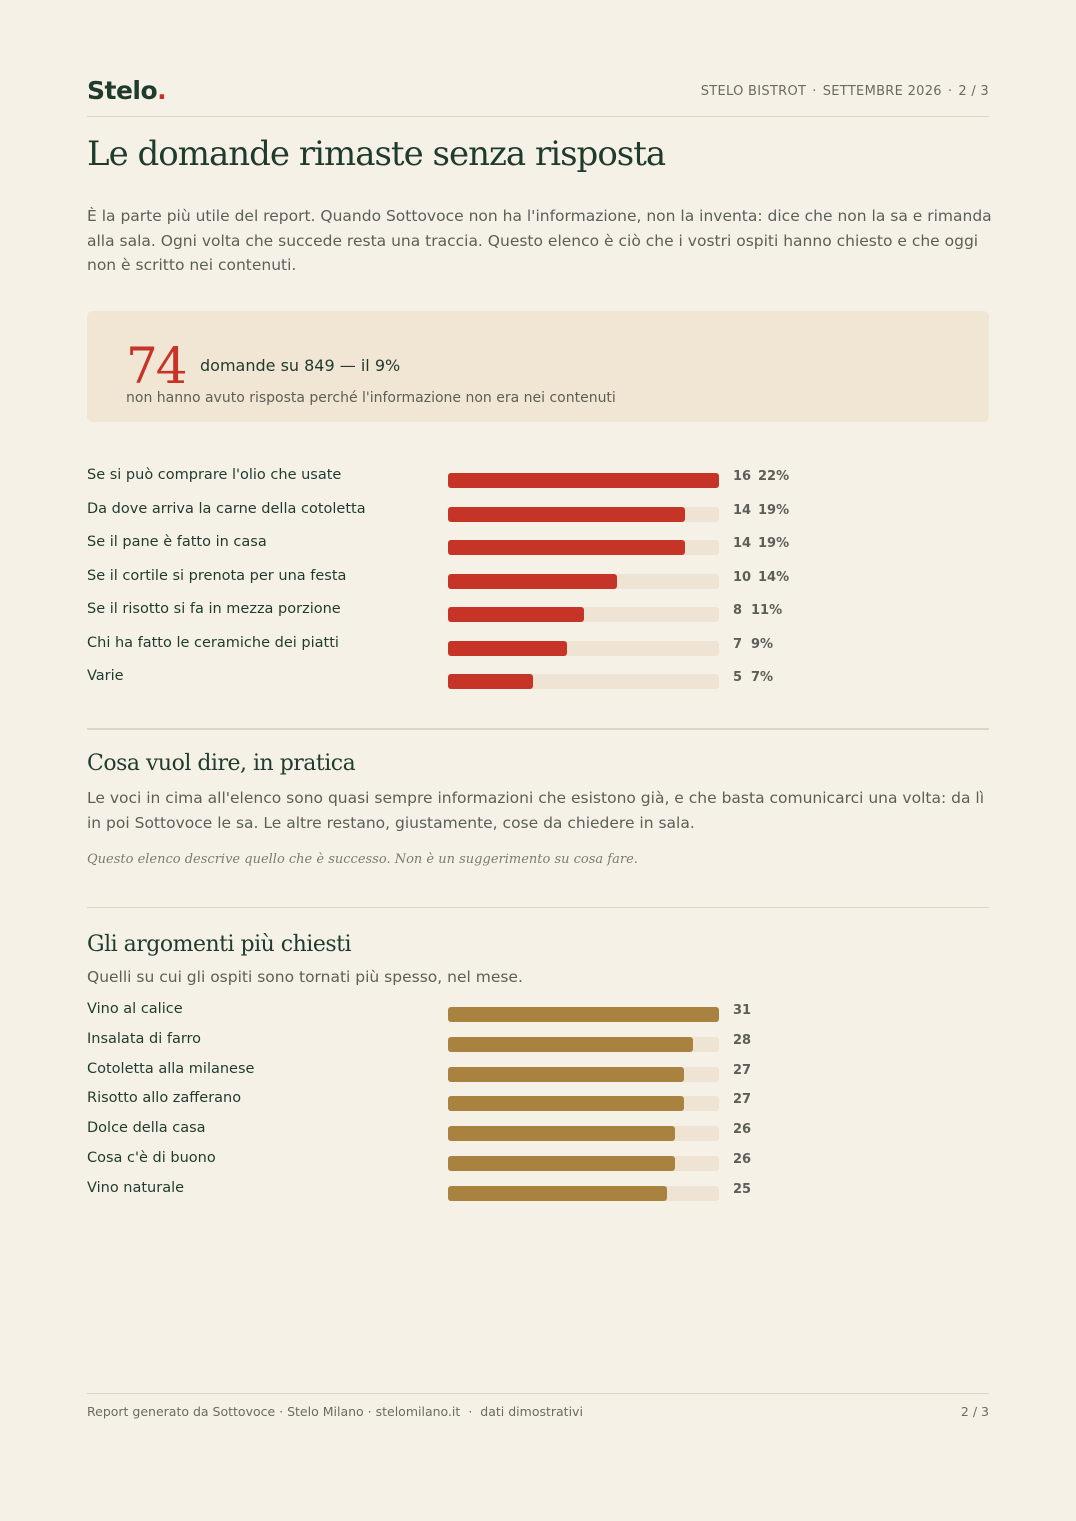  I want to click on bar-label: Se il cortile si prenota per una festa, so click(217, 575).